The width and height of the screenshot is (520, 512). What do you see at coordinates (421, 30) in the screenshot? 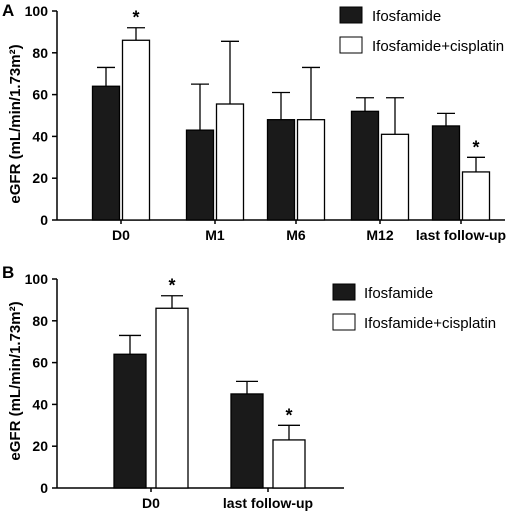
I see `panel-a-legend: Ifosfamide Ifosfamide+cisplatin` at bounding box center [421, 30].